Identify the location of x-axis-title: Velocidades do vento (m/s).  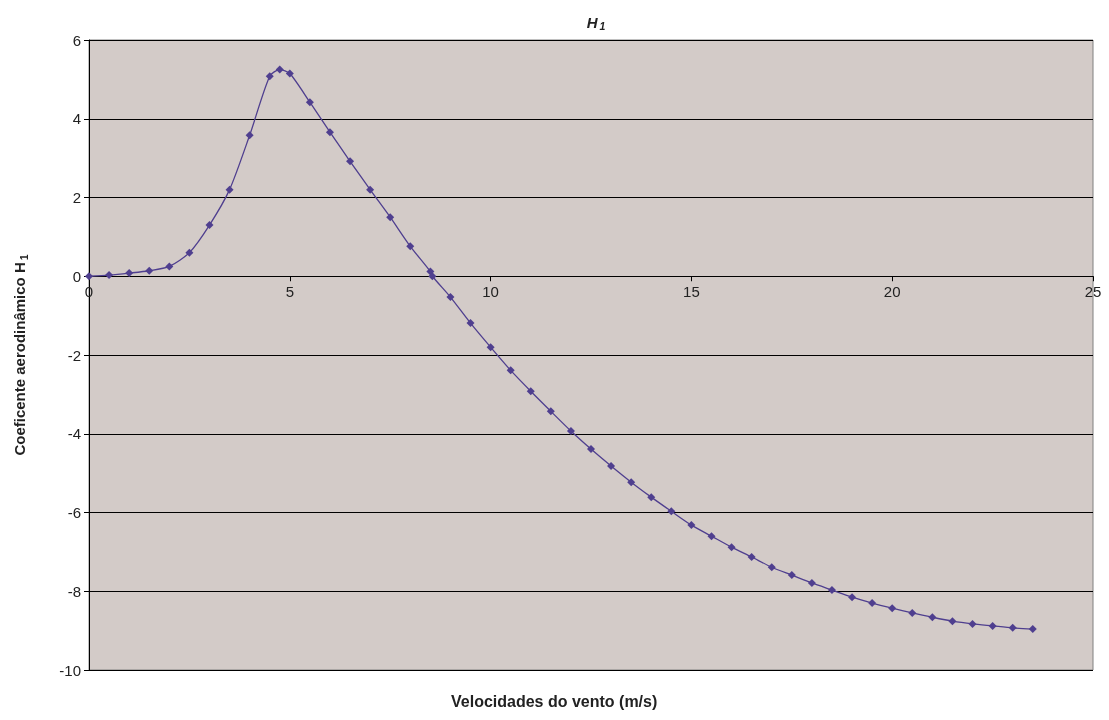
(554, 701).